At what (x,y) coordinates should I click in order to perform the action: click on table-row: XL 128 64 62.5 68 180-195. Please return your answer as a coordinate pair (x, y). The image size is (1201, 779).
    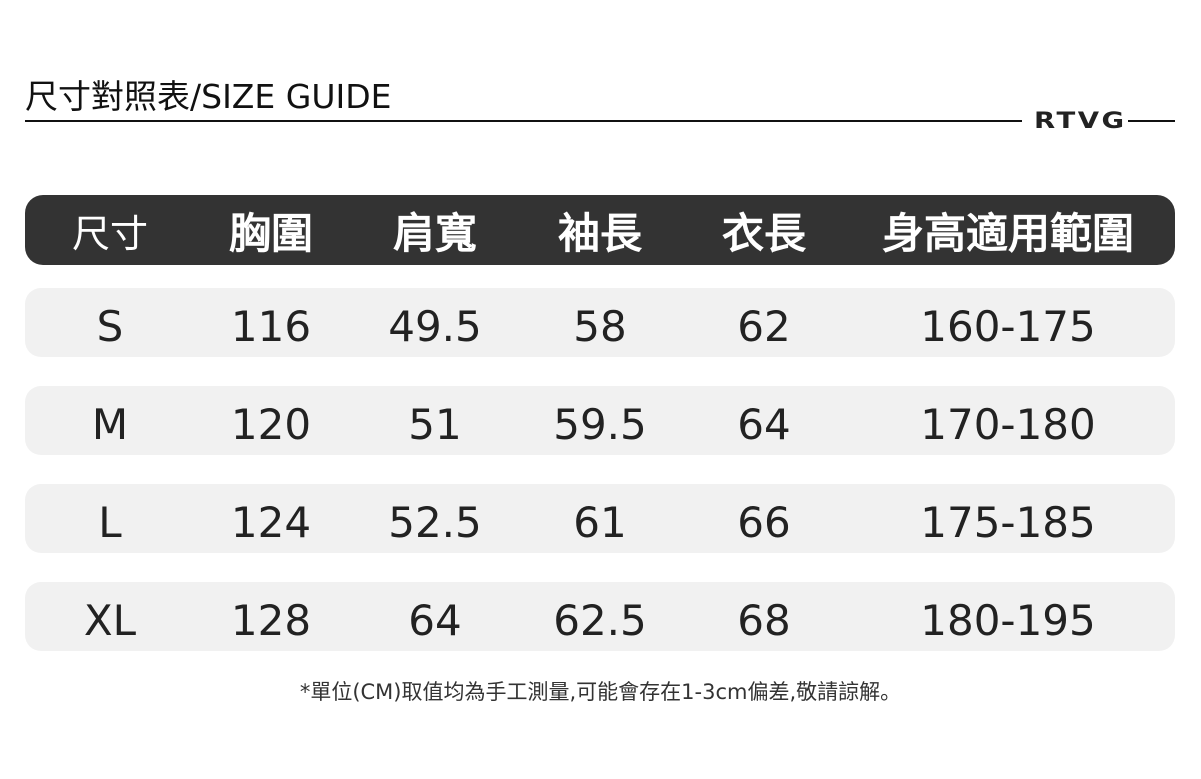
    Looking at the image, I should click on (600, 616).